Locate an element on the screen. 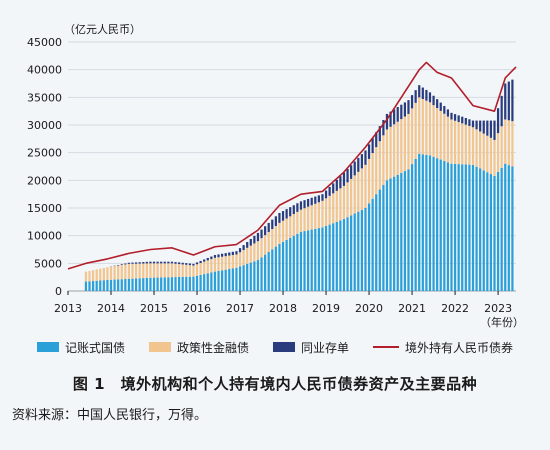 The image size is (550, 450). y-axis-unit-label: （亿元人民币） is located at coordinates (102, 29).